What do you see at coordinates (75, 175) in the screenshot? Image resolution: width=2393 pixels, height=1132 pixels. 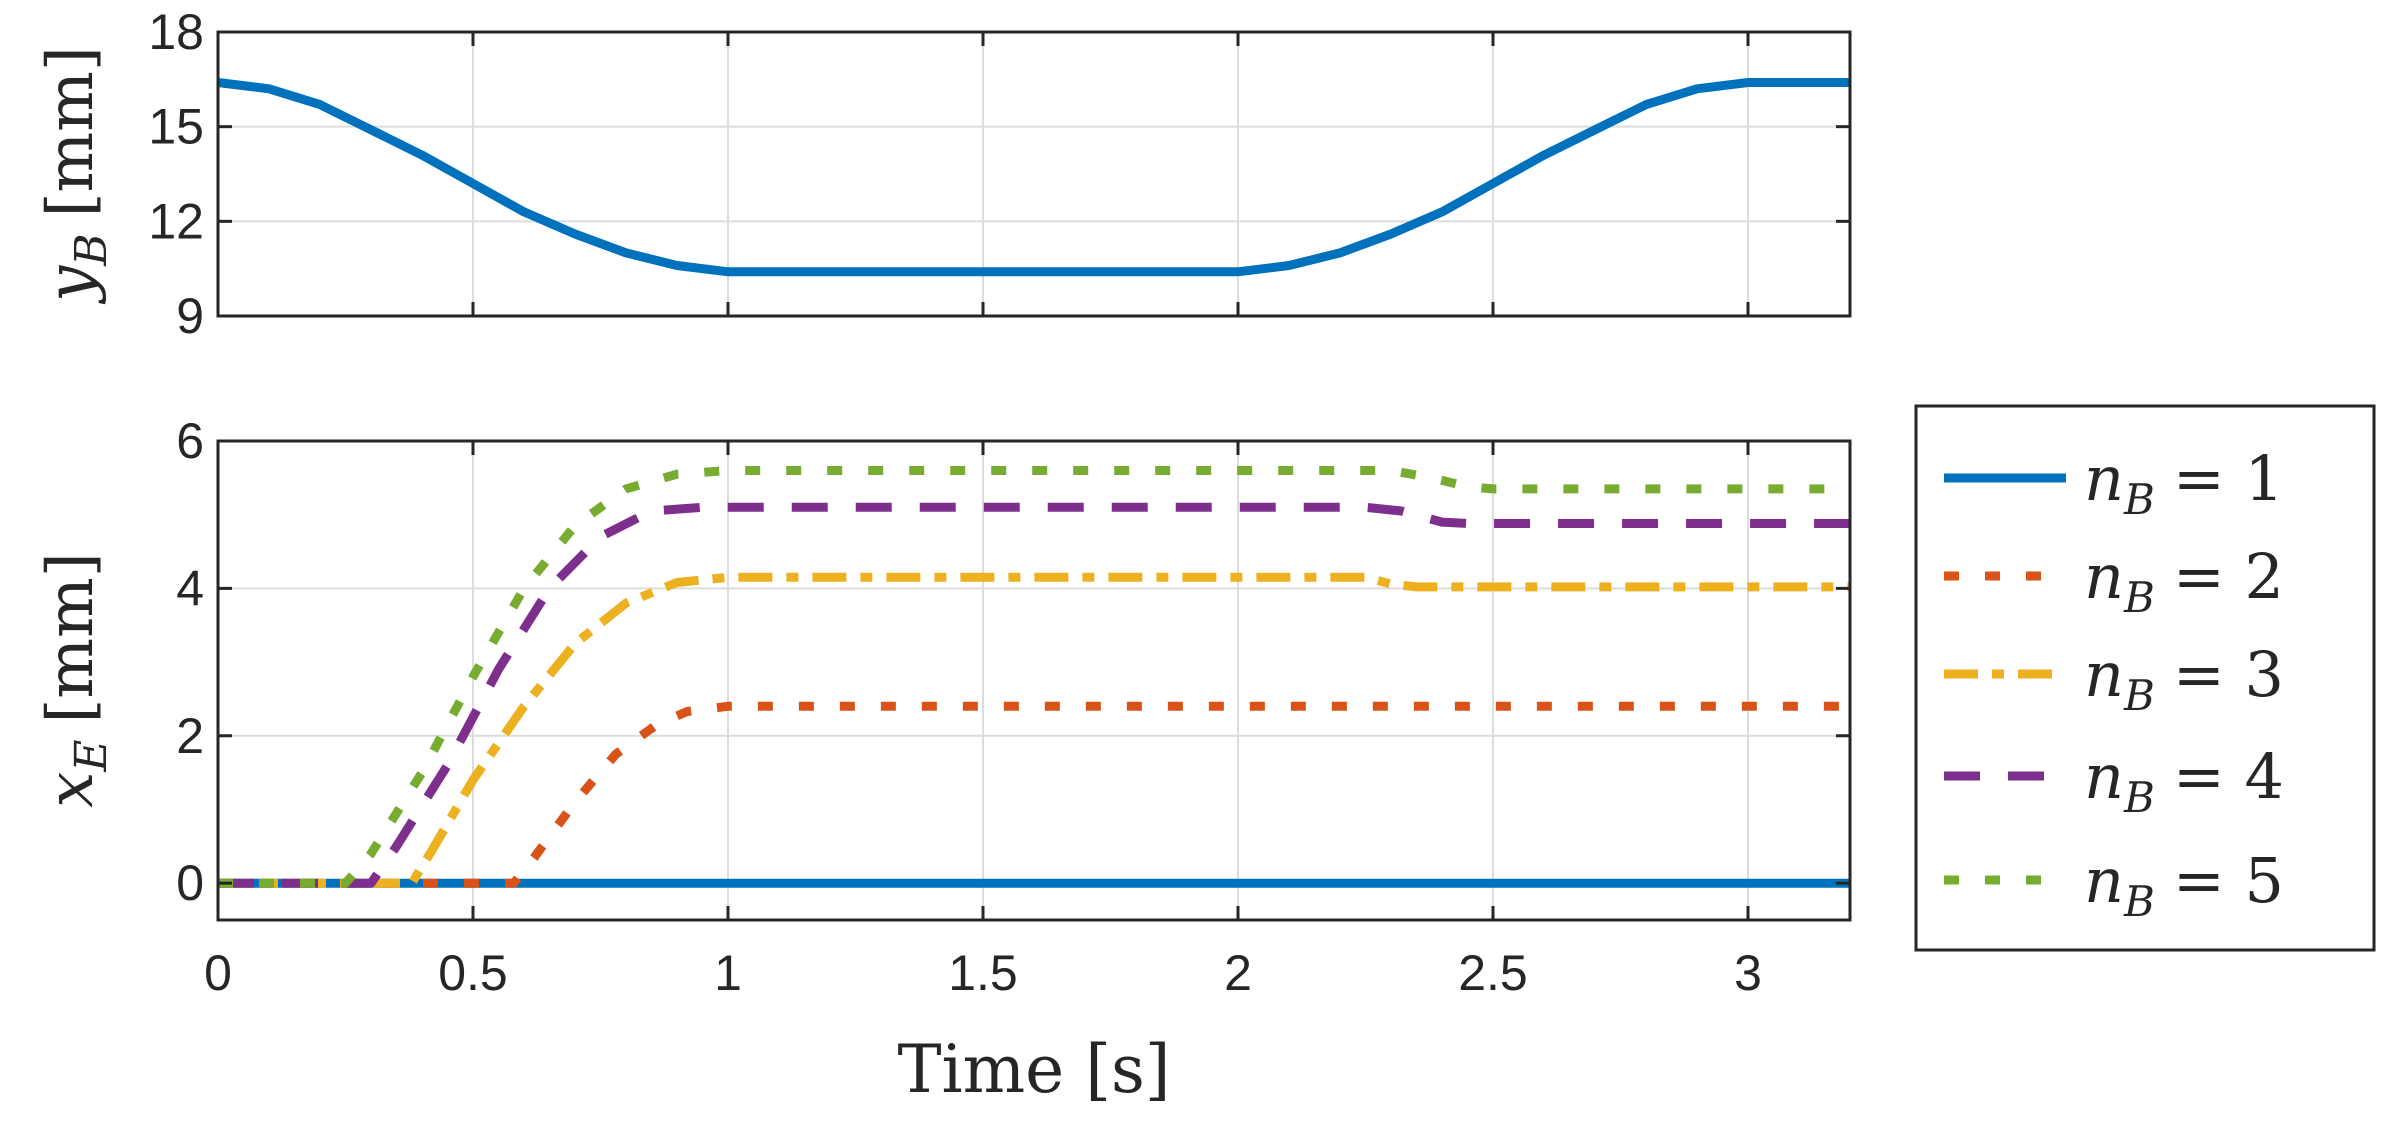 I see `top-y-axis-label: yB[mm]` at bounding box center [75, 175].